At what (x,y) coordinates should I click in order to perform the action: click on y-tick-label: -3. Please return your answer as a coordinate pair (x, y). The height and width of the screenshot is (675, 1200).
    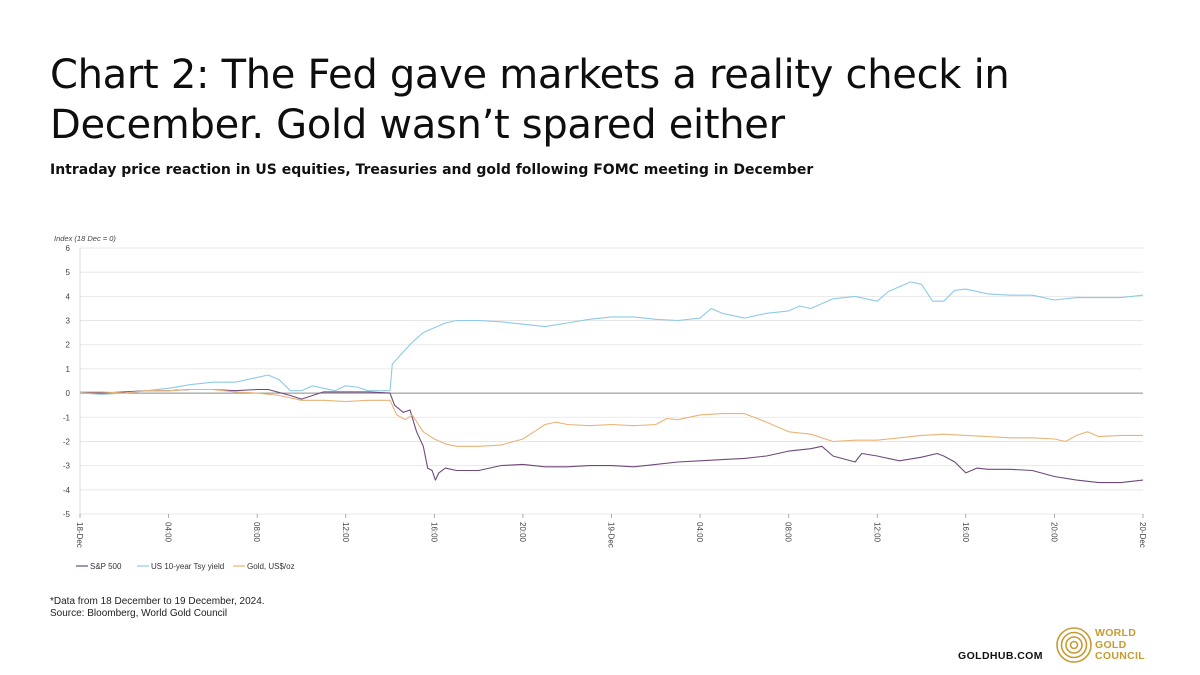
    Looking at the image, I should click on (67, 466).